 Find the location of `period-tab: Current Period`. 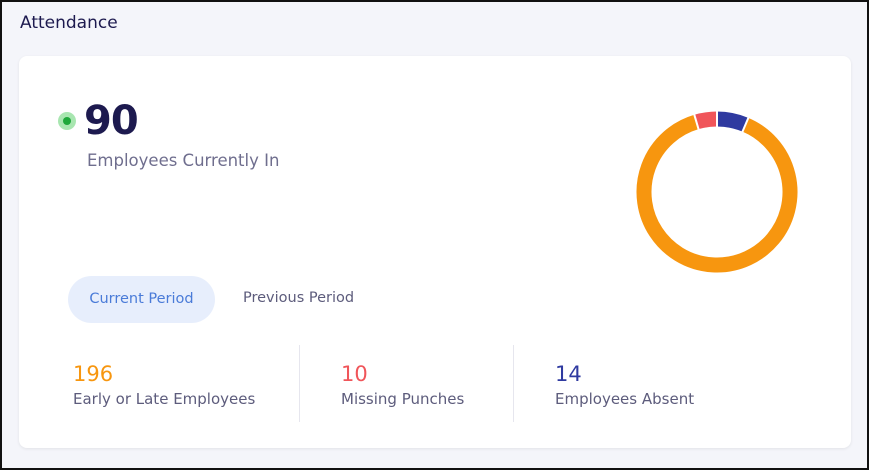

period-tab: Current Period is located at coordinates (141, 299).